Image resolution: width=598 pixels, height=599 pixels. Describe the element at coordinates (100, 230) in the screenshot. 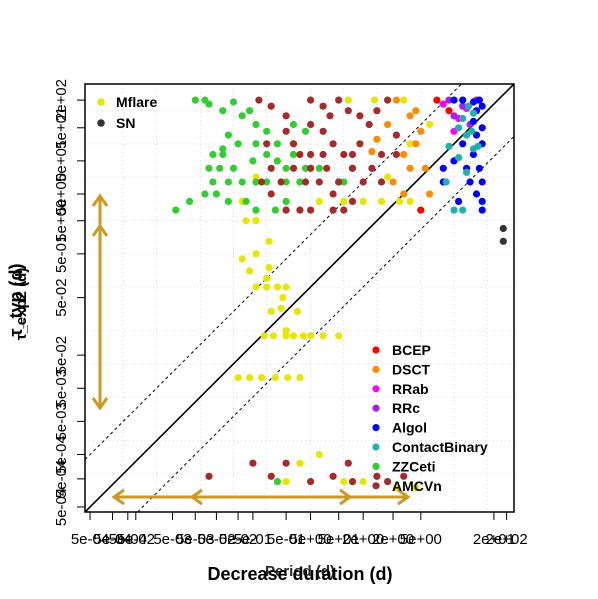

I see `arrowhead-up` at that location.